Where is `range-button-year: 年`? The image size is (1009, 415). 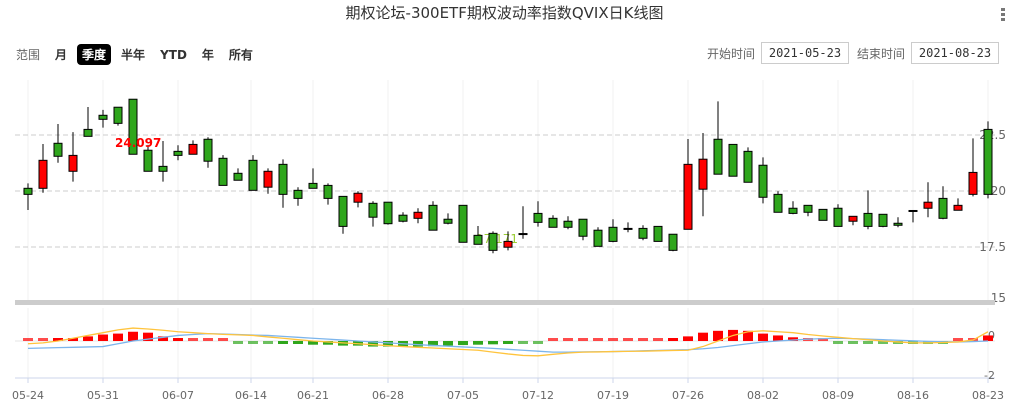
range-button-year: 年 is located at coordinates (207, 55).